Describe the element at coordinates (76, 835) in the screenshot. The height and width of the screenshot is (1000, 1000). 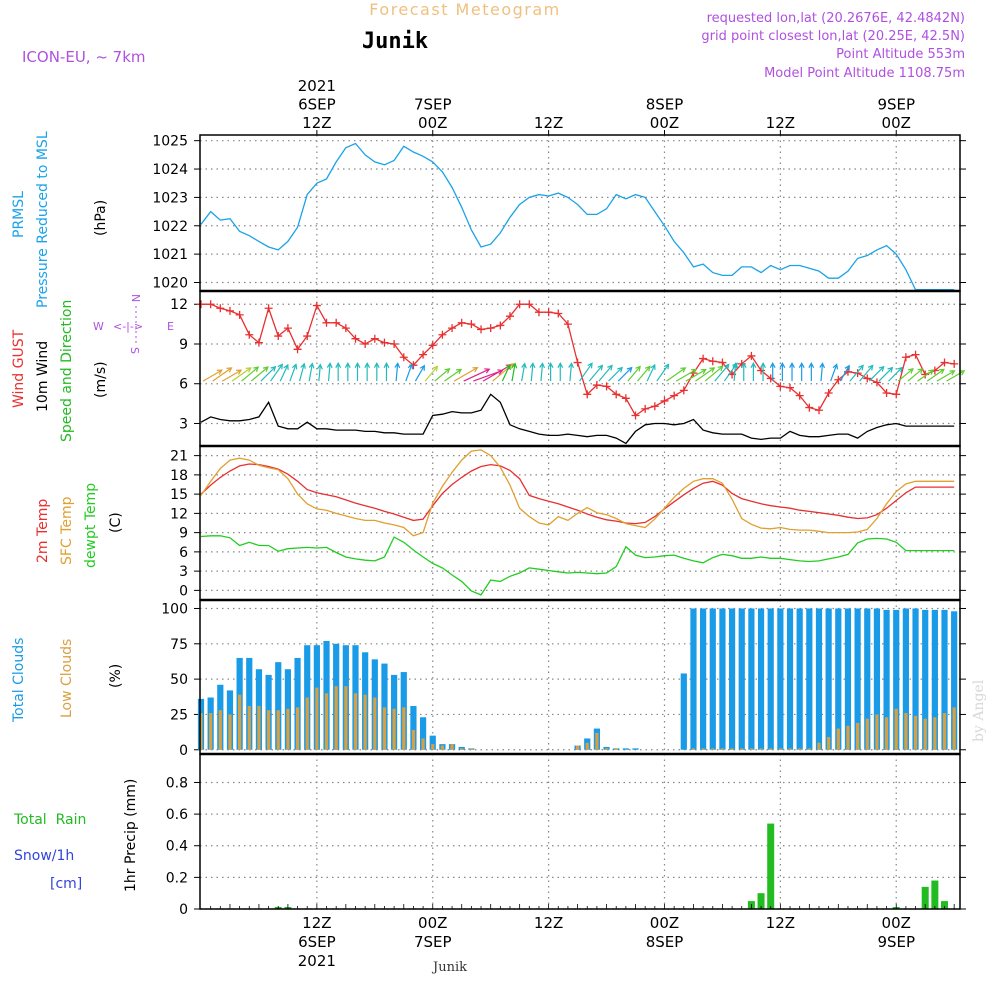
I see `precip-side-labels: 1hr Precip (mm) Total Rain Snow/1h [cm]` at that location.